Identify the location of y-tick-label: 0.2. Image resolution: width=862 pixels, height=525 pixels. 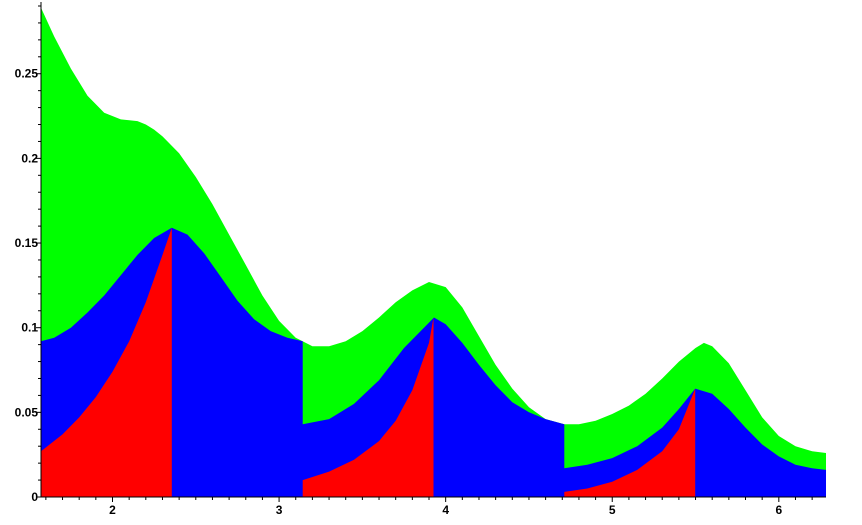
(29, 158).